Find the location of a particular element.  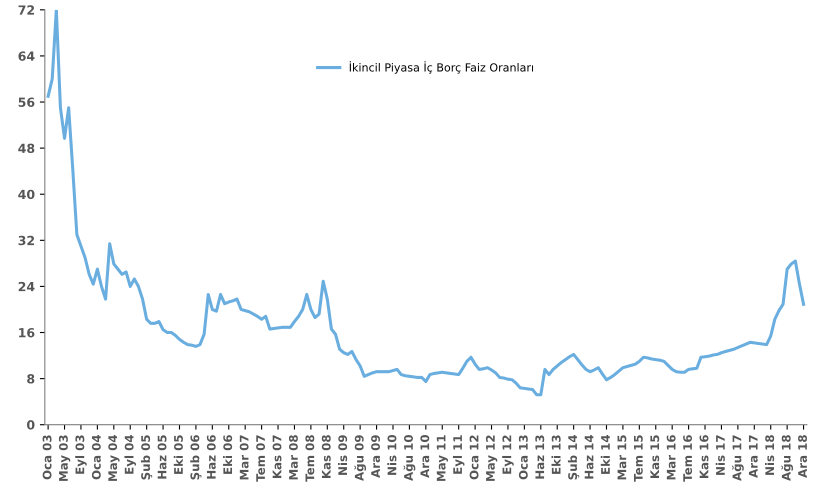

y-tick-label: 64 is located at coordinates (26, 56).